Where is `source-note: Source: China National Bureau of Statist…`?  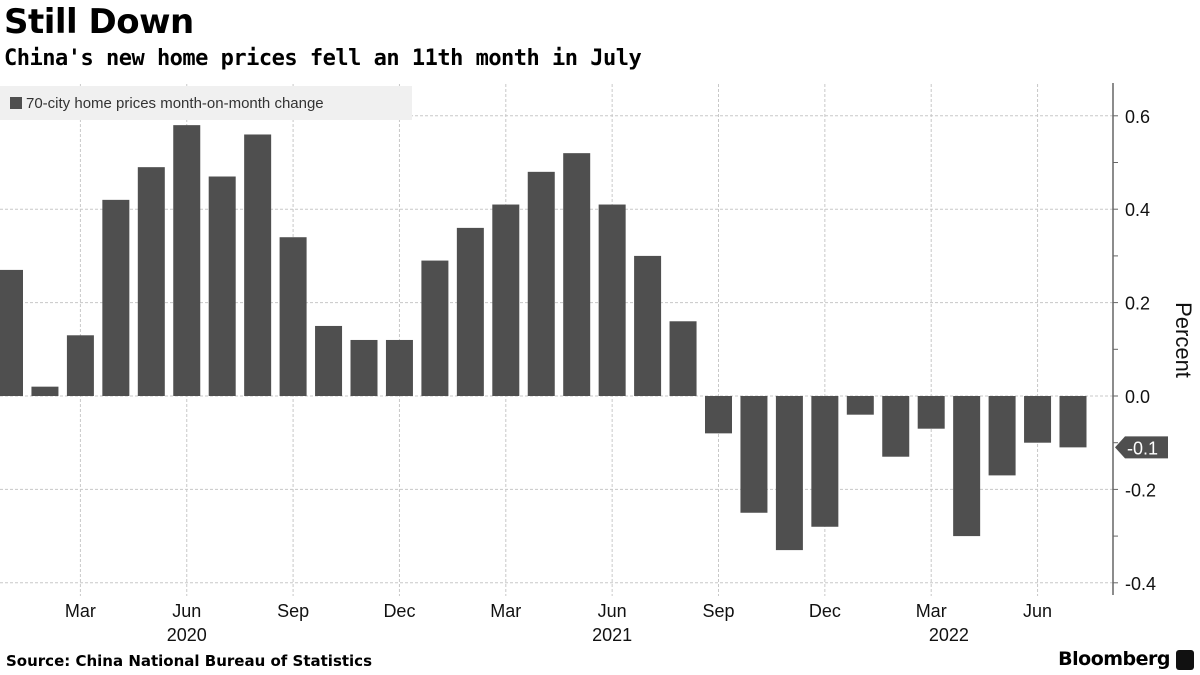 source-note: Source: China National Bureau of Statist… is located at coordinates (189, 661).